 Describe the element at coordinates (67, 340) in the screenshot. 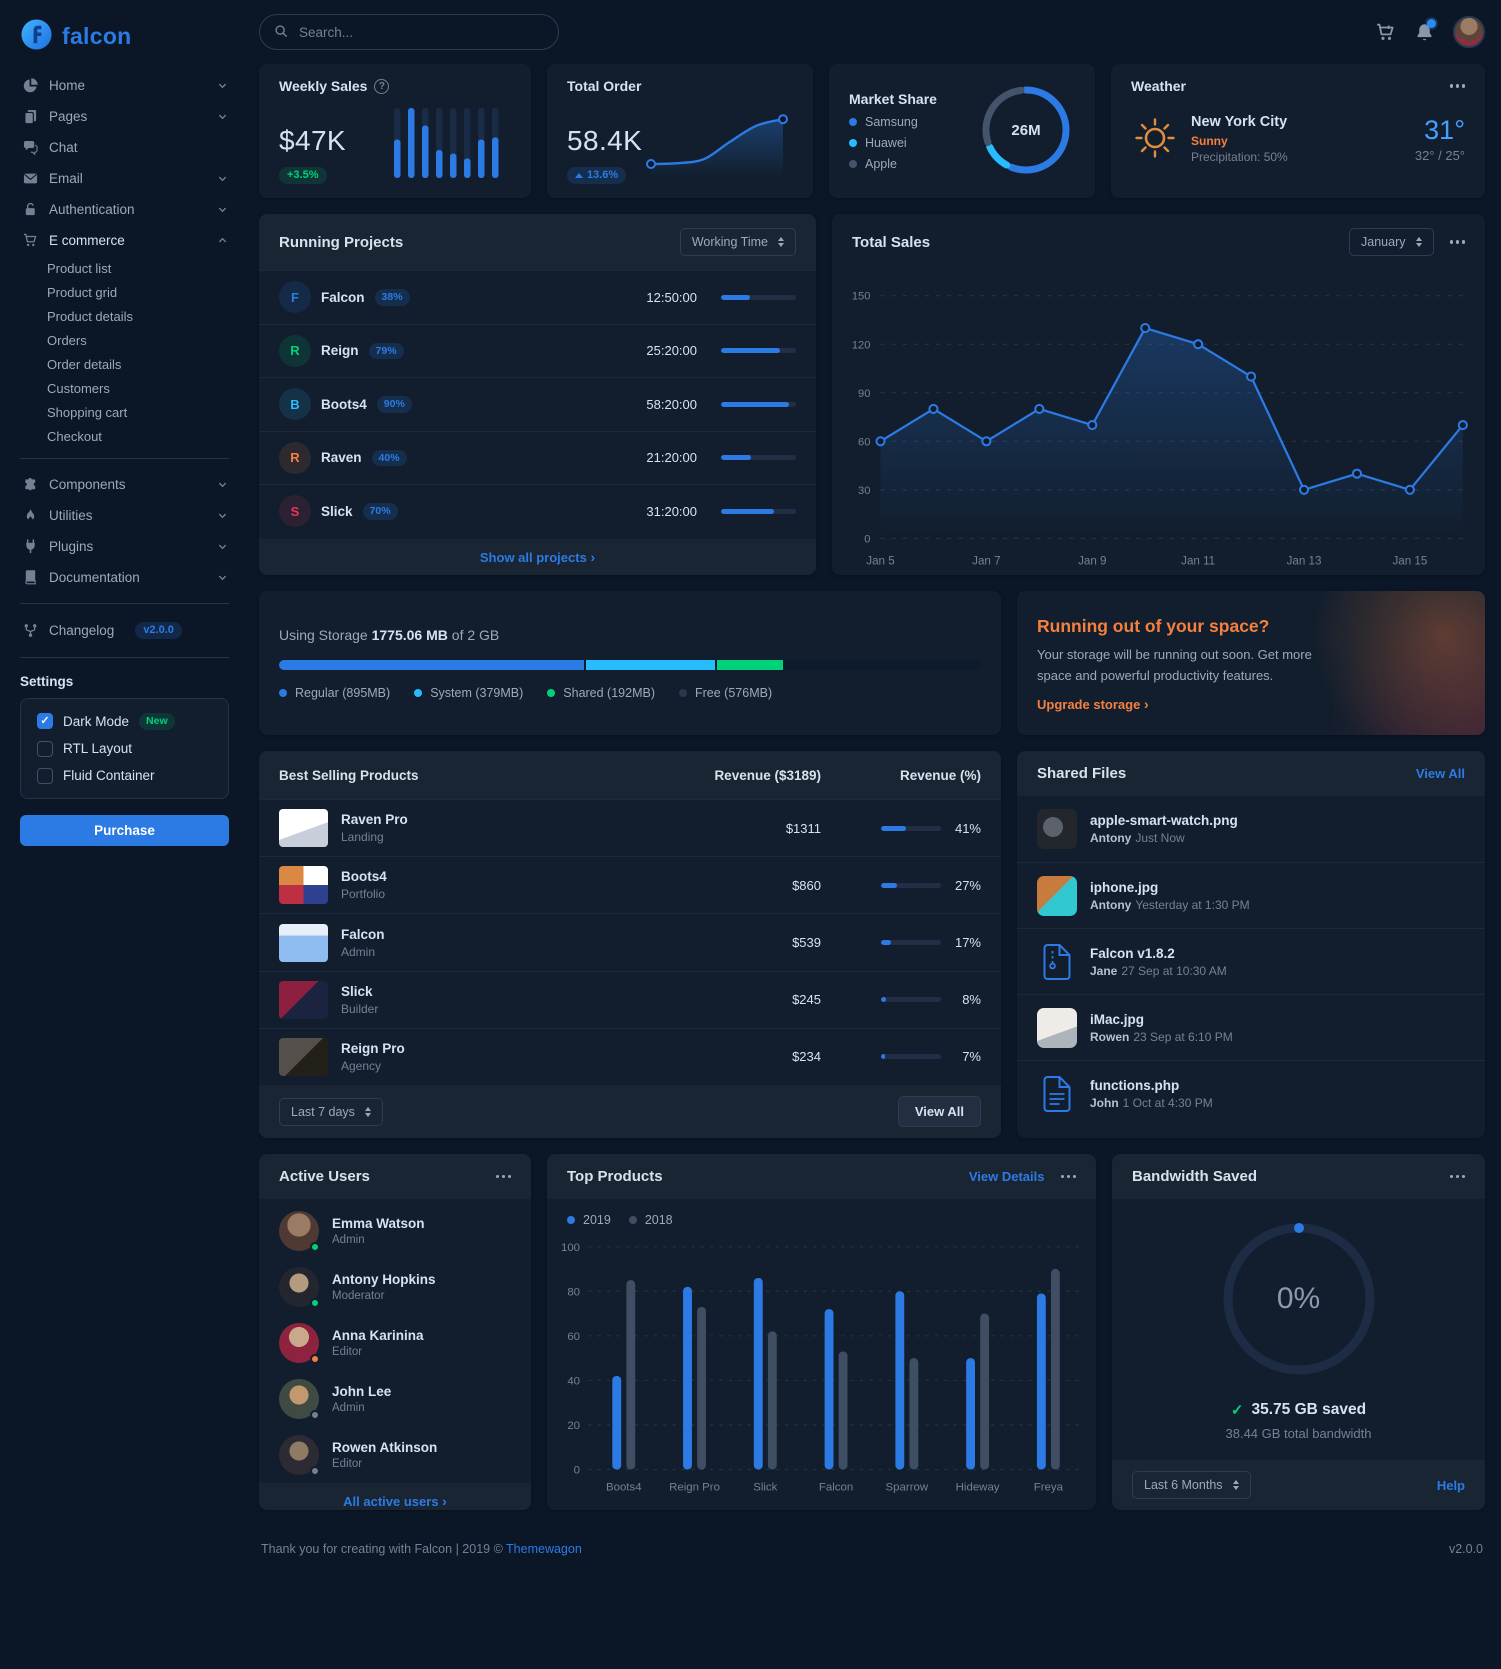

I see `sidebar-item-orders: Orders` at that location.